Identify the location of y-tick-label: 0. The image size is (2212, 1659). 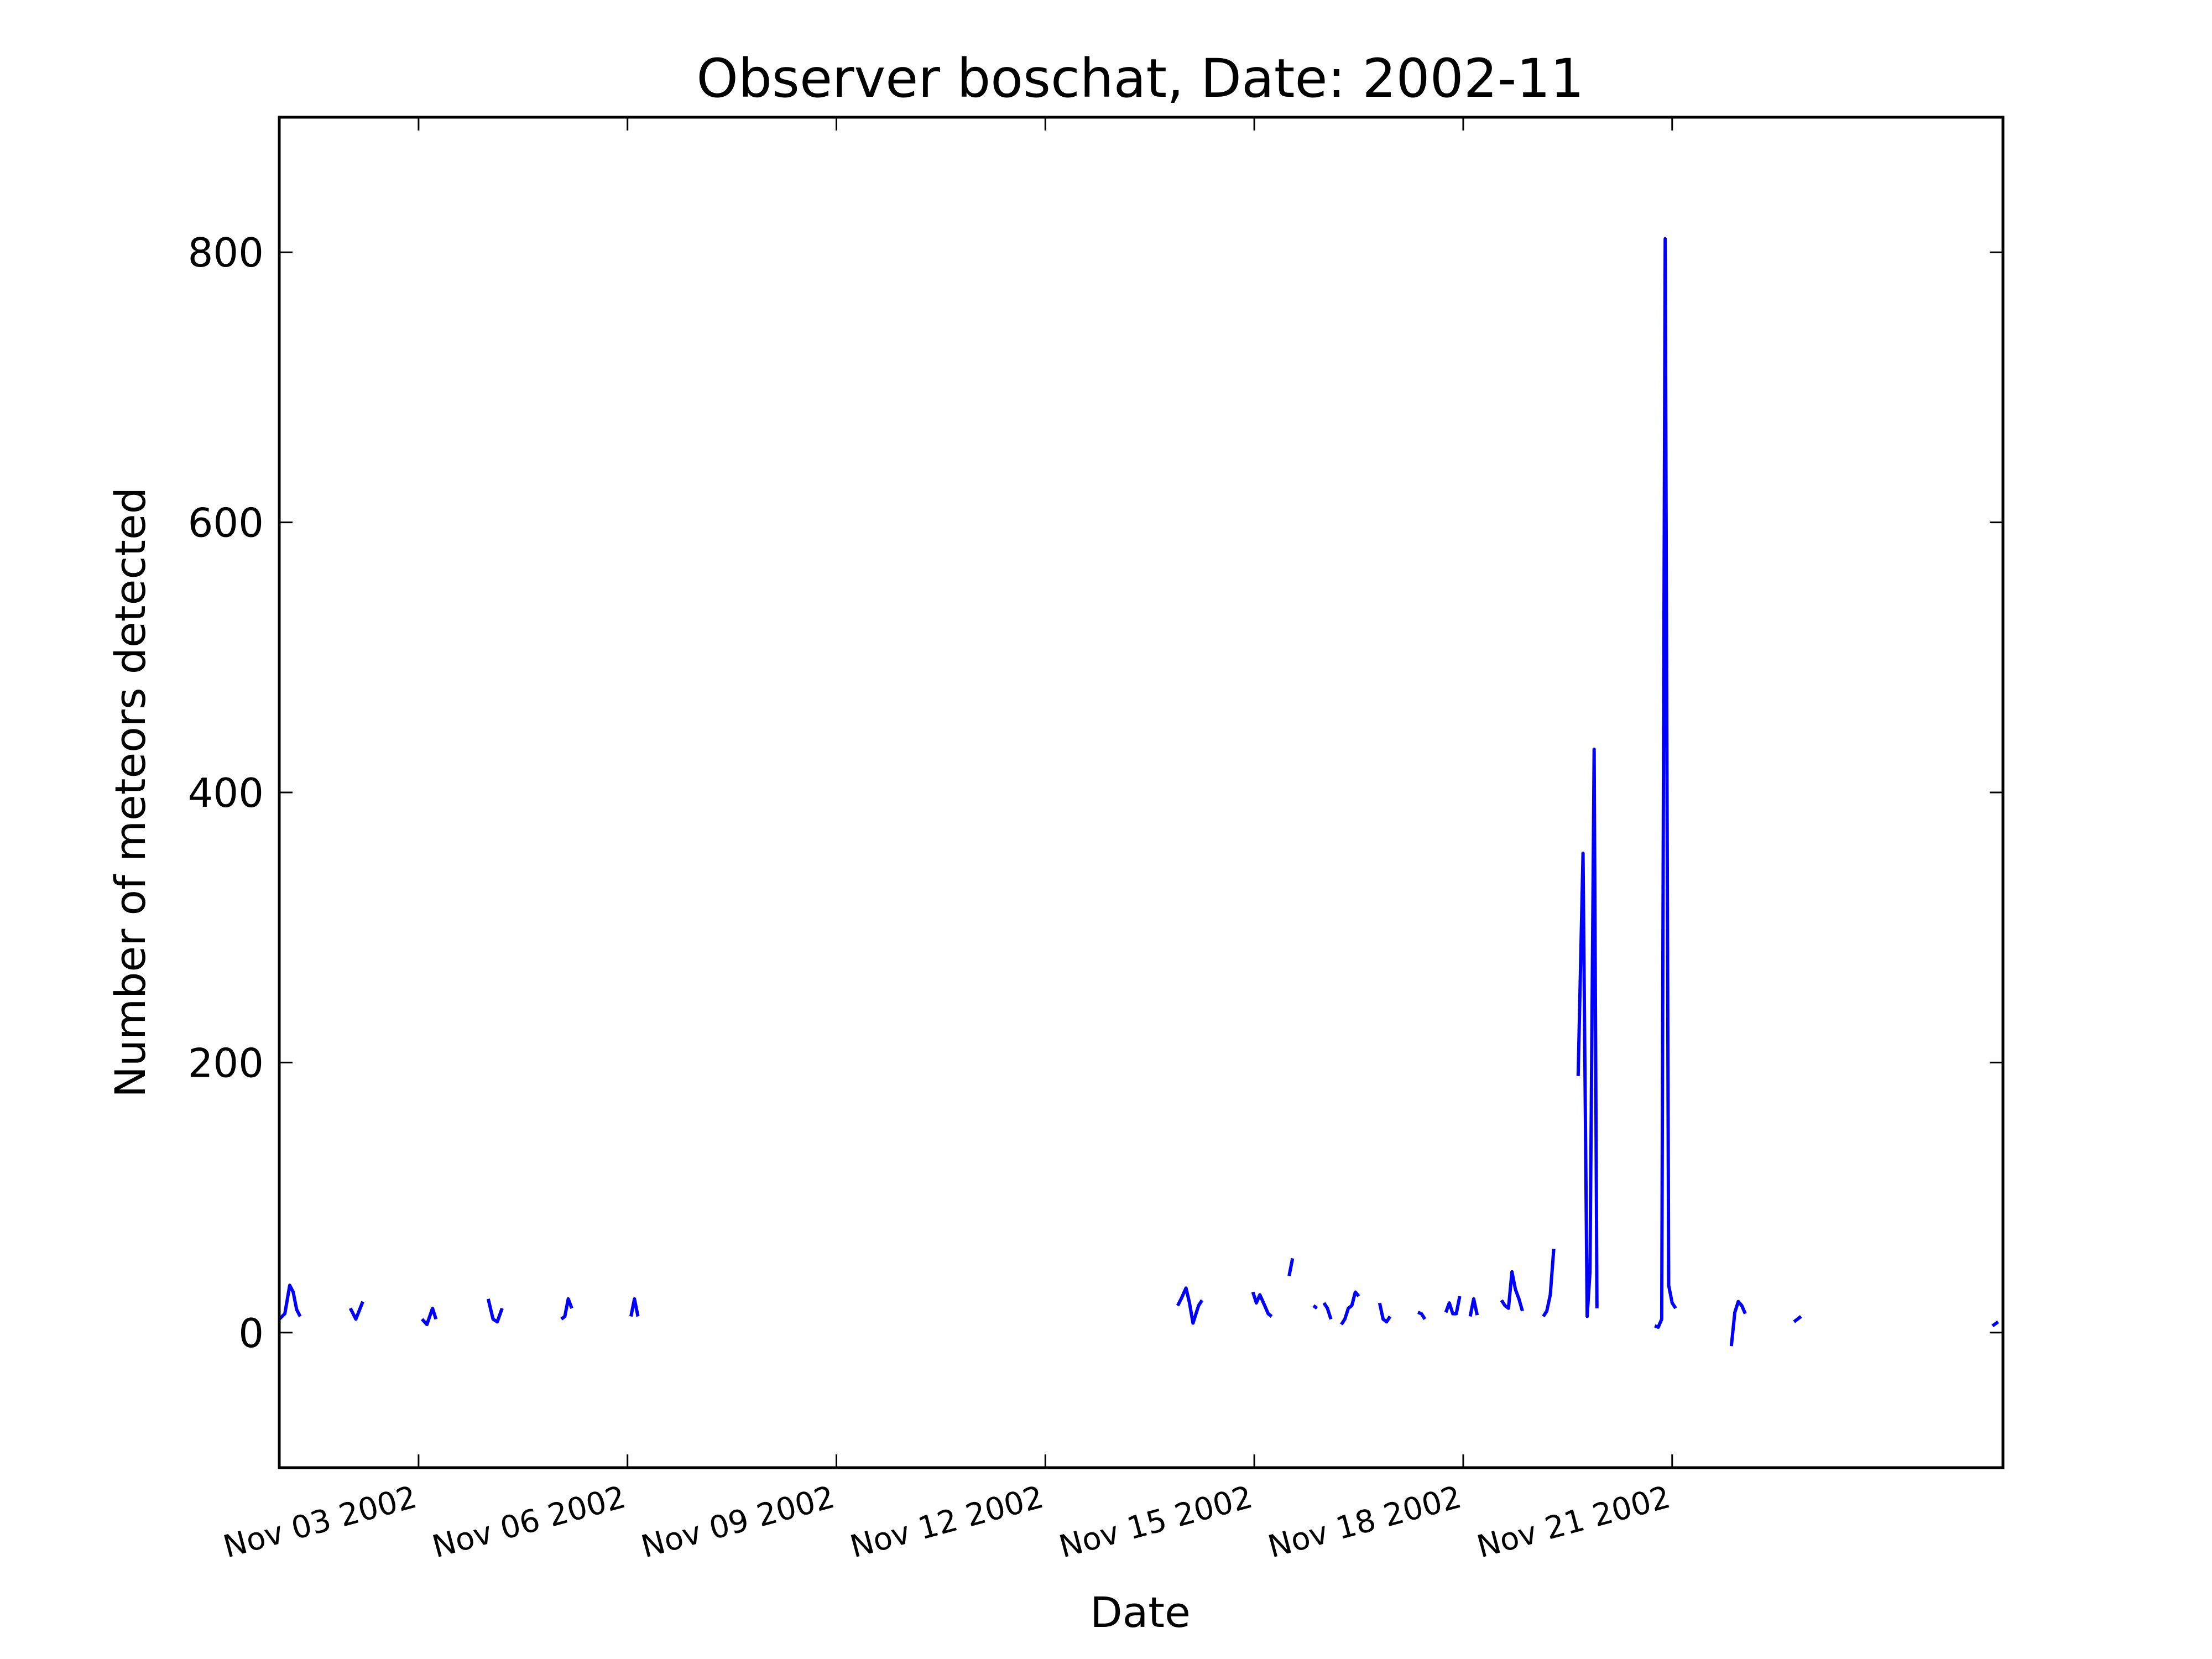
(251, 1334).